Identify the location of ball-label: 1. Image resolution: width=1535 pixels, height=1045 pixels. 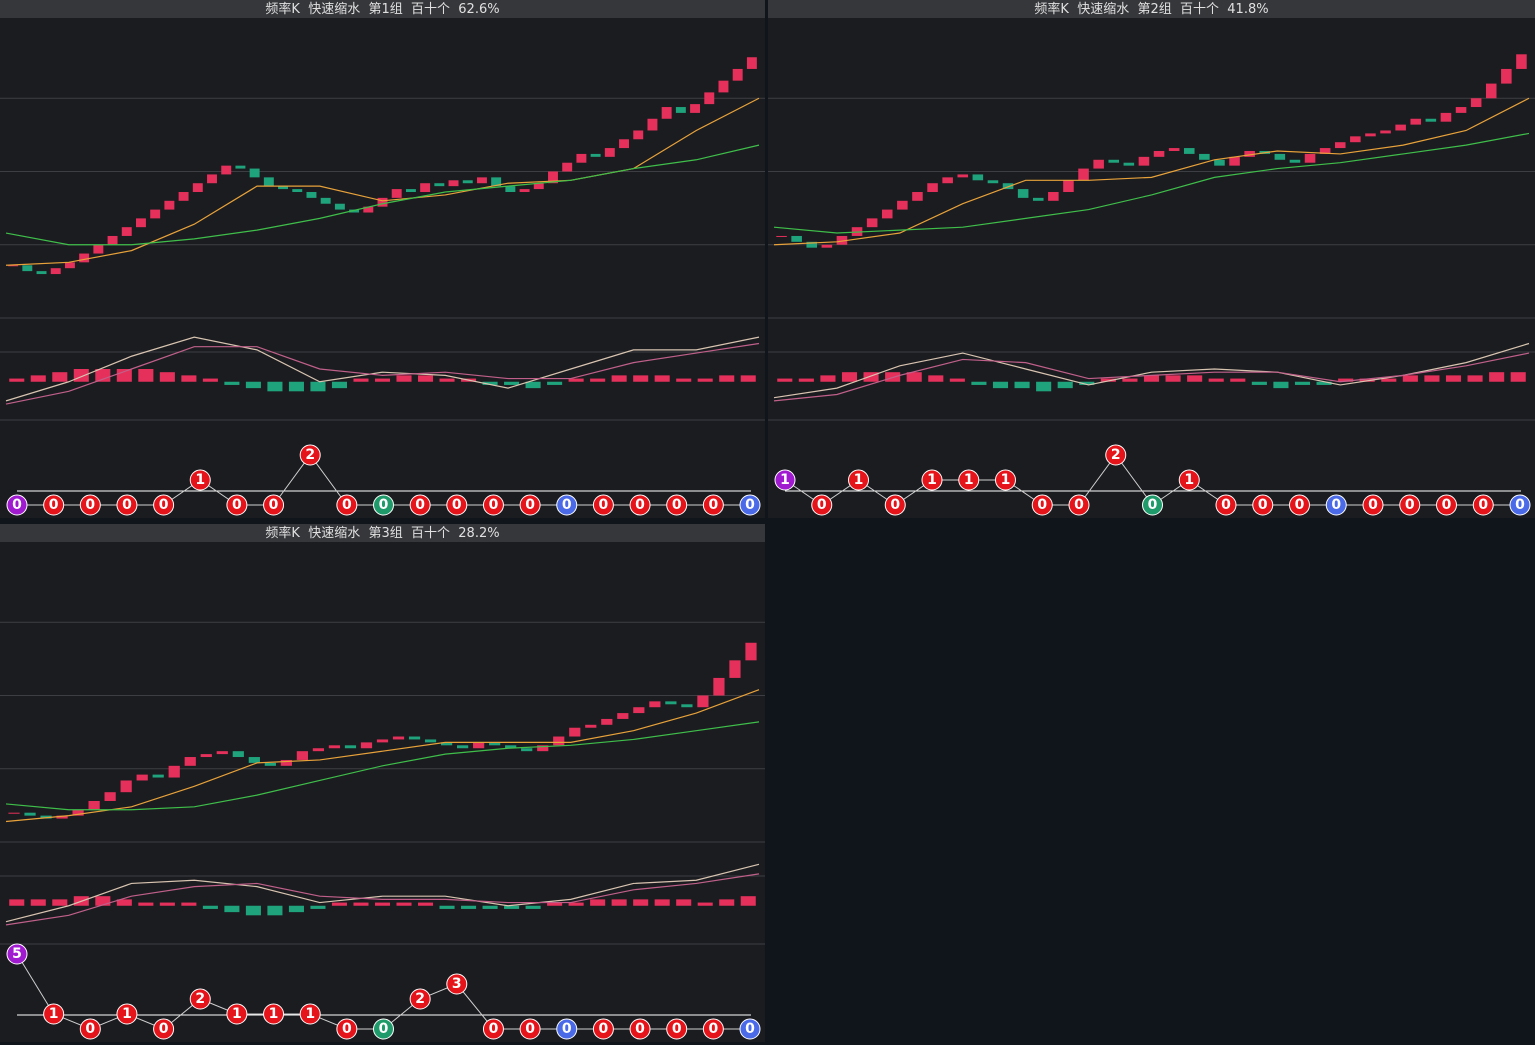
(127, 1014).